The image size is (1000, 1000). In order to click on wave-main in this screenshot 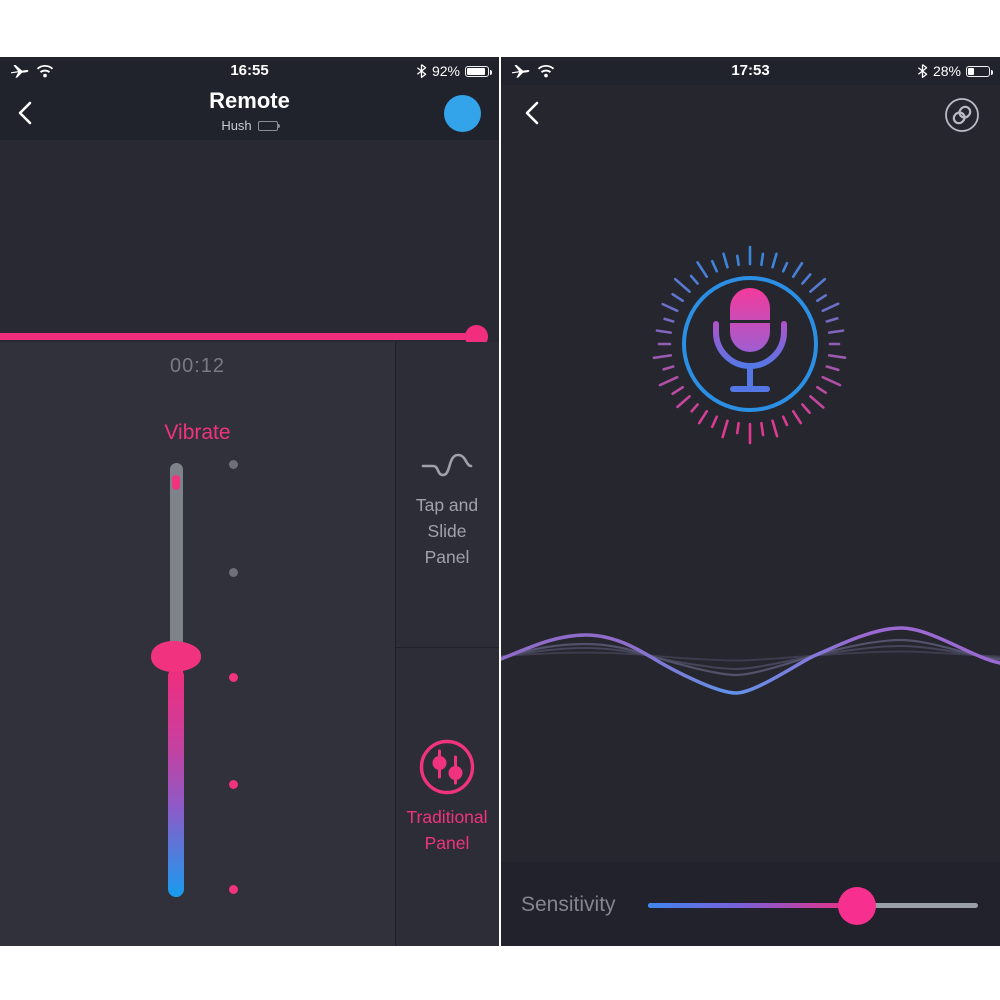, I will do `click(750, 660)`.